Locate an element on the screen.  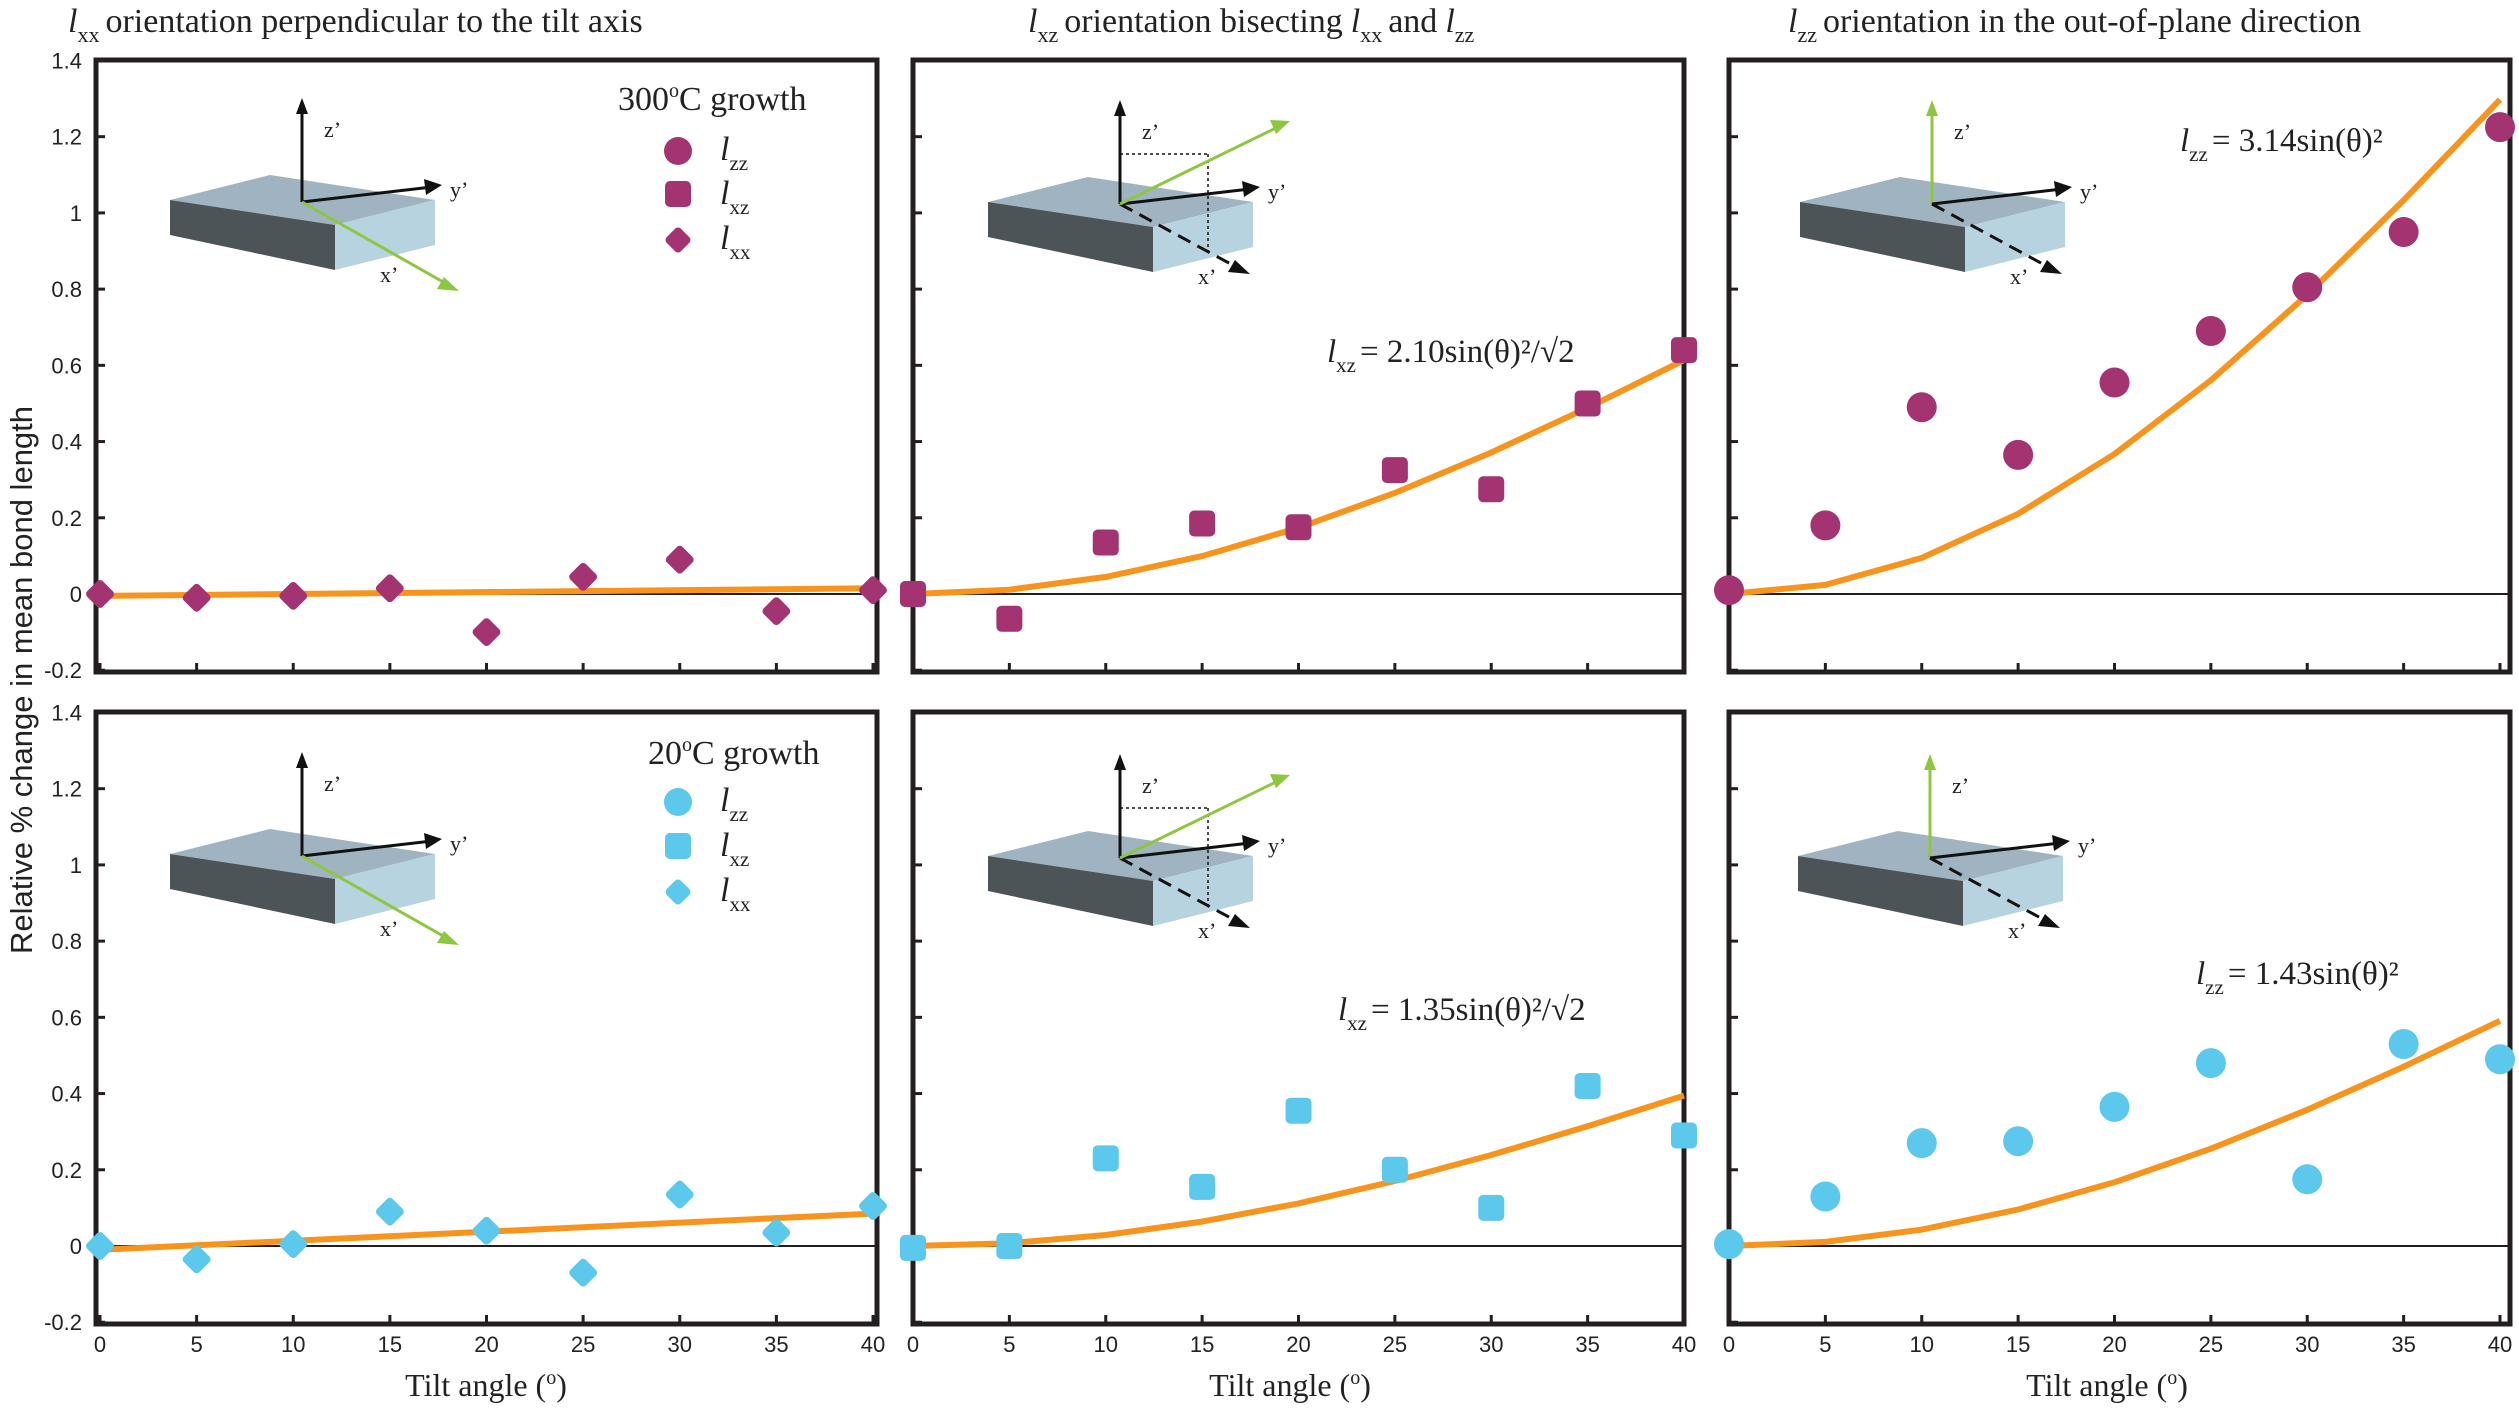
bisector-axis is located at coordinates (1200, 165).